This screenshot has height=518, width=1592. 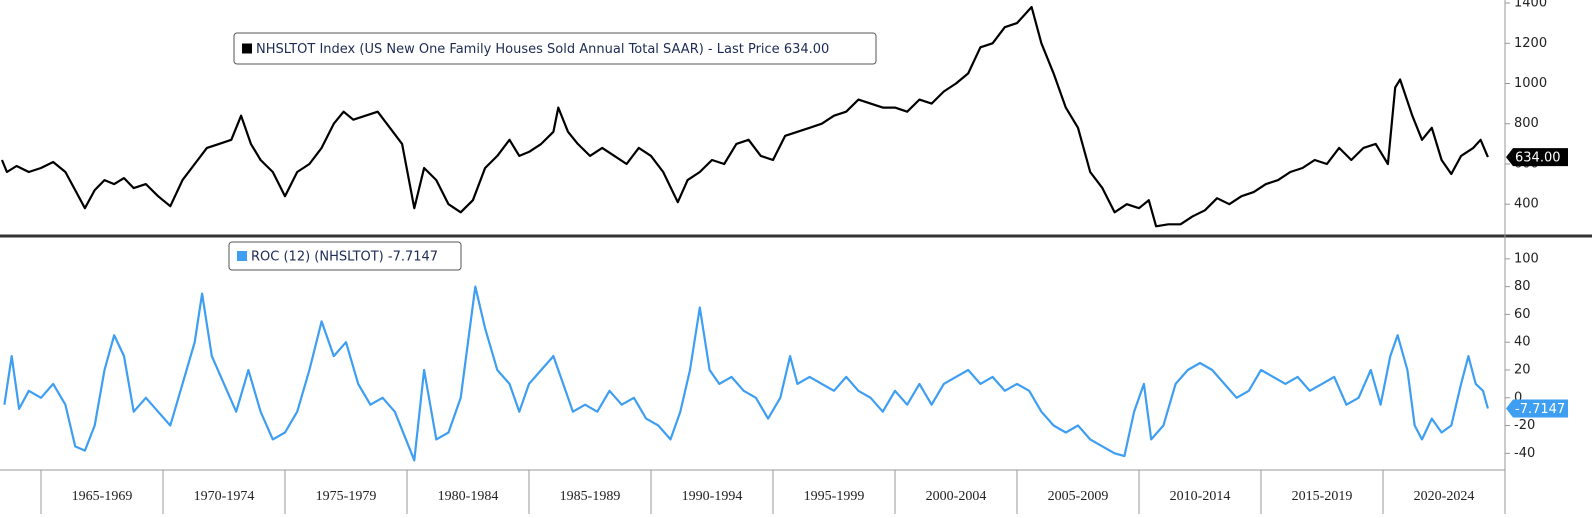 I want to click on x-period-label: 1990-1994, so click(x=712, y=496).